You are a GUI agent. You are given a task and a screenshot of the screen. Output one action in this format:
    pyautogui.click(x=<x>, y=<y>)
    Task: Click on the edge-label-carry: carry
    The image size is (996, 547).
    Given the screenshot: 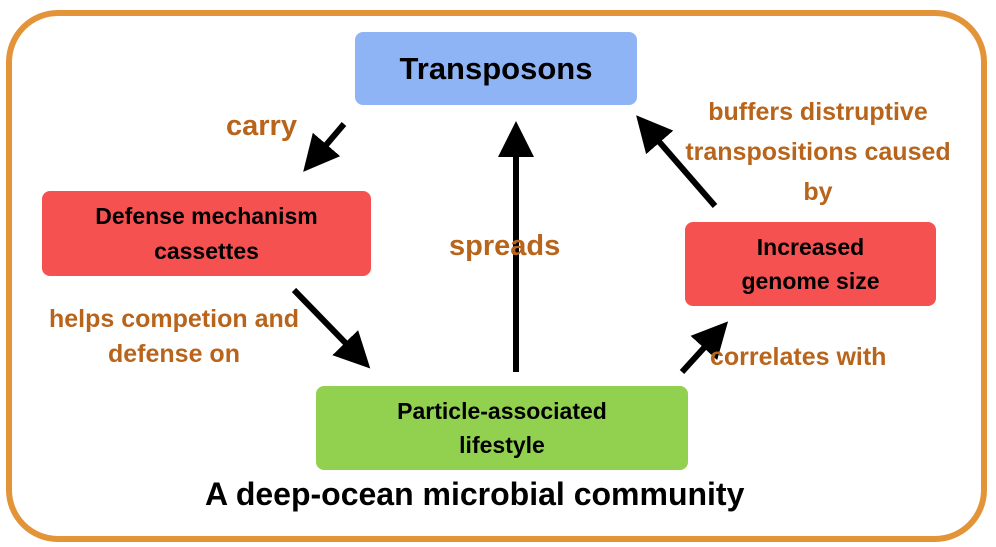 What is the action you would take?
    pyautogui.click(x=261, y=126)
    